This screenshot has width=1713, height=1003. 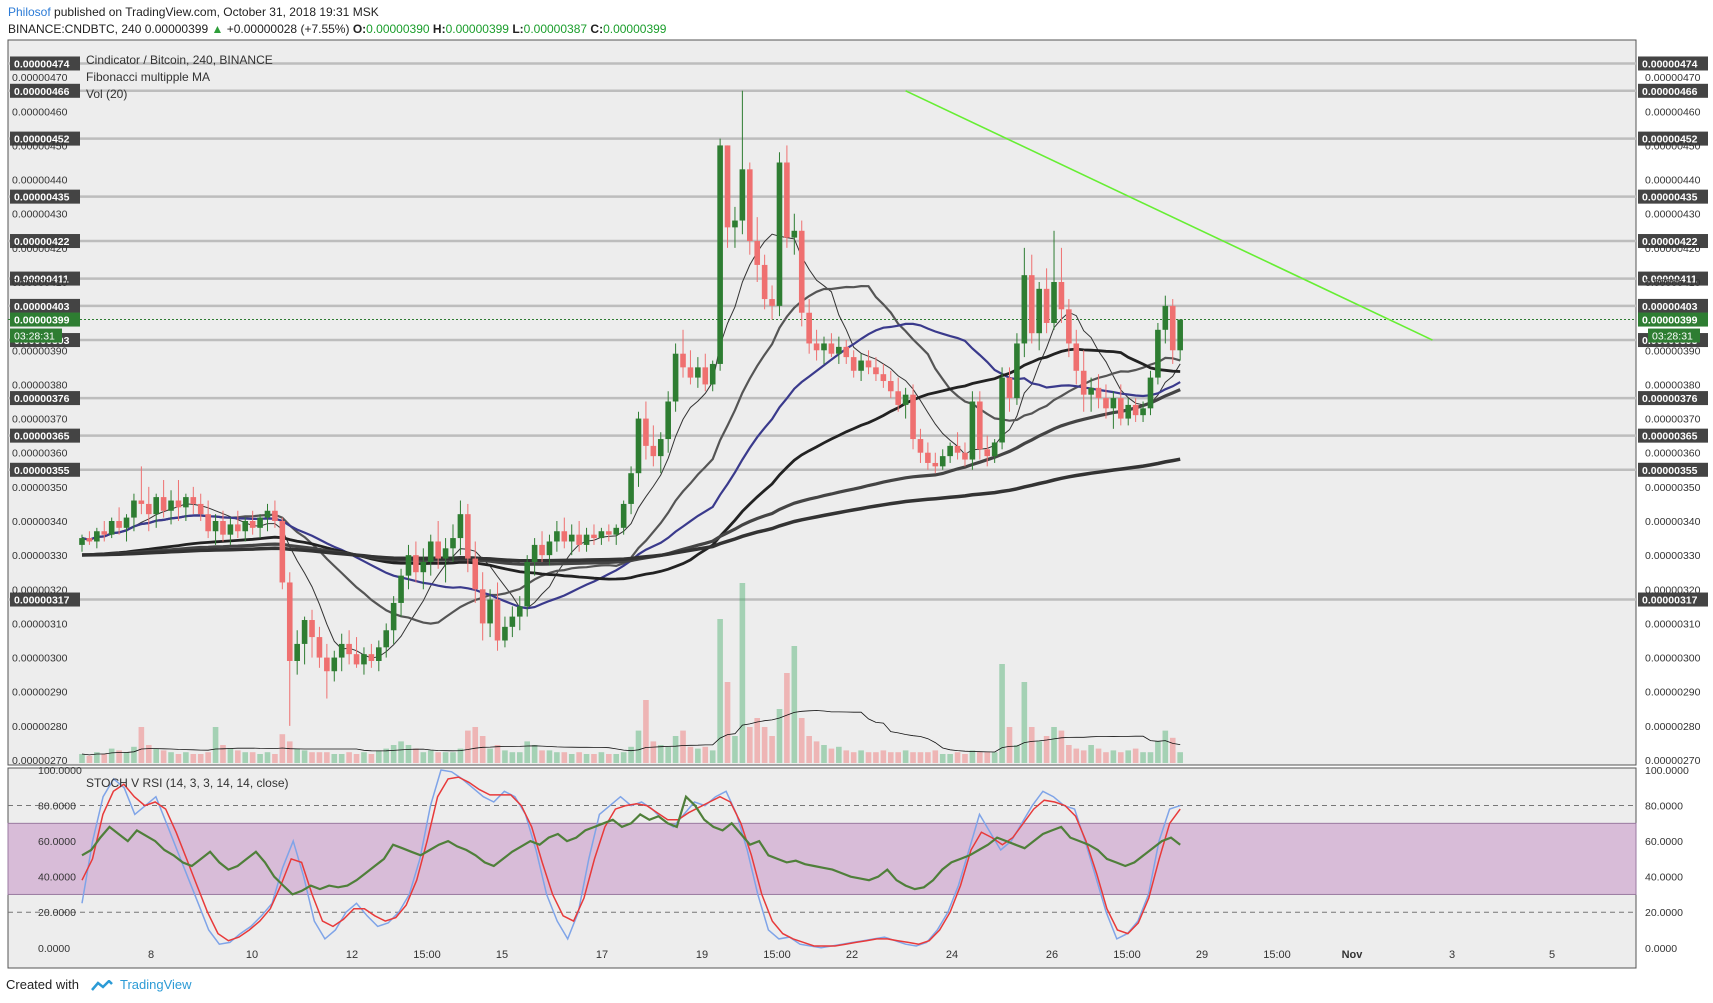 I want to click on y-tick-label: 0.00000430, so click(x=1673, y=215).